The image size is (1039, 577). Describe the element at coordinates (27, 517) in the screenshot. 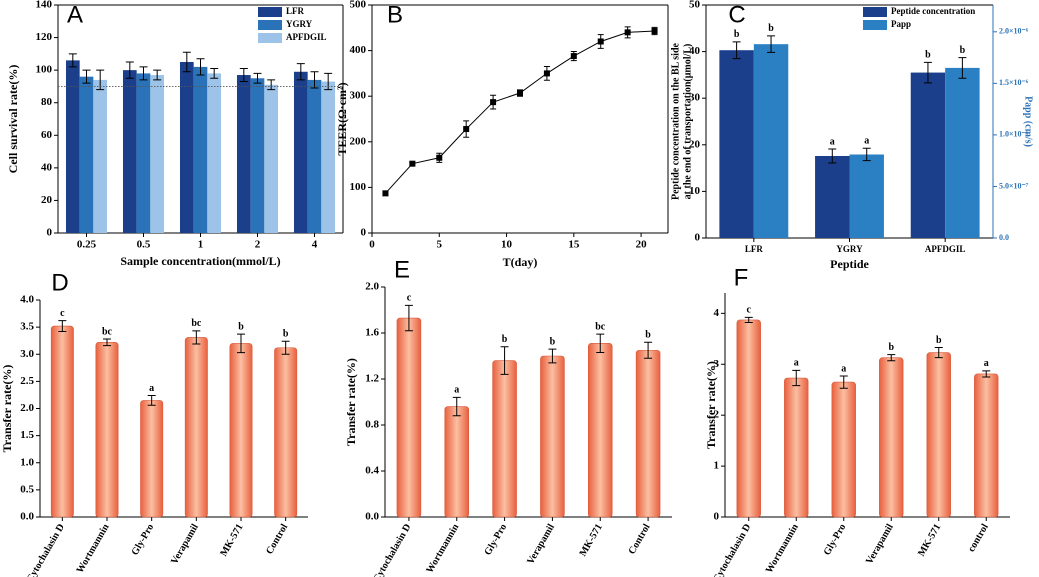

I see `y-tick-label: 0.0` at that location.